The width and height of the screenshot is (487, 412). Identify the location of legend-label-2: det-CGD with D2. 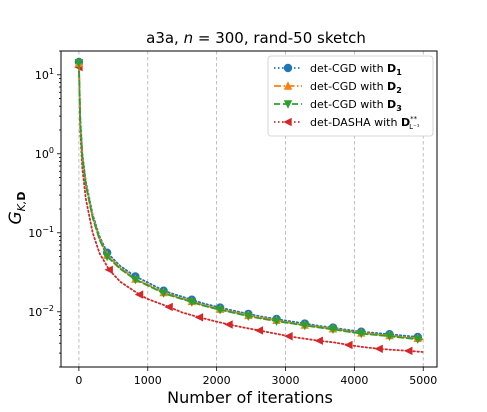
(356, 87).